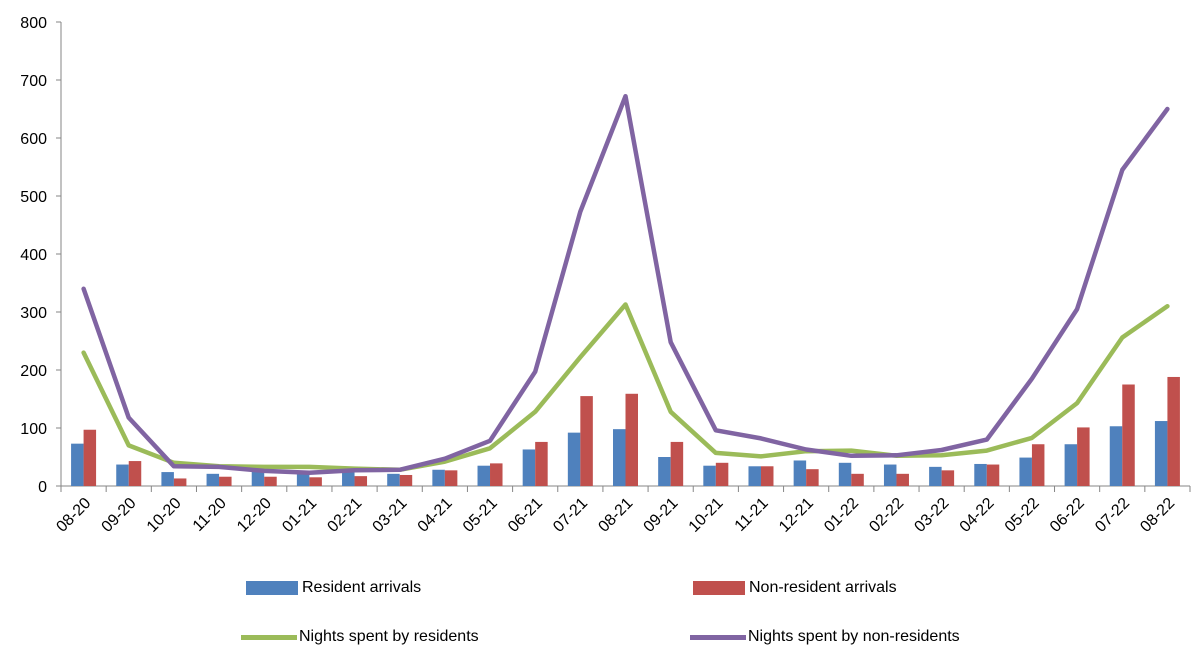 Image resolution: width=1204 pixels, height=649 pixels. What do you see at coordinates (272, 588) in the screenshot?
I see `legend-swatch-resident-arrivals` at bounding box center [272, 588].